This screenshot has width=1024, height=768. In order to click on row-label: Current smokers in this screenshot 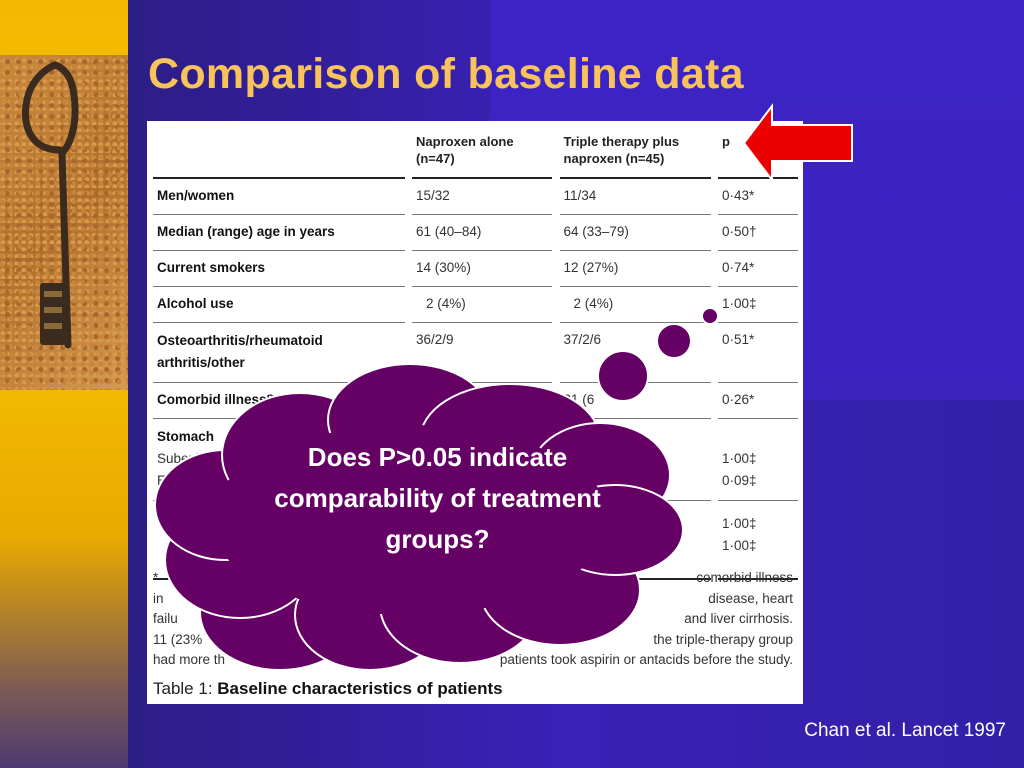, I will do `click(279, 268)`.